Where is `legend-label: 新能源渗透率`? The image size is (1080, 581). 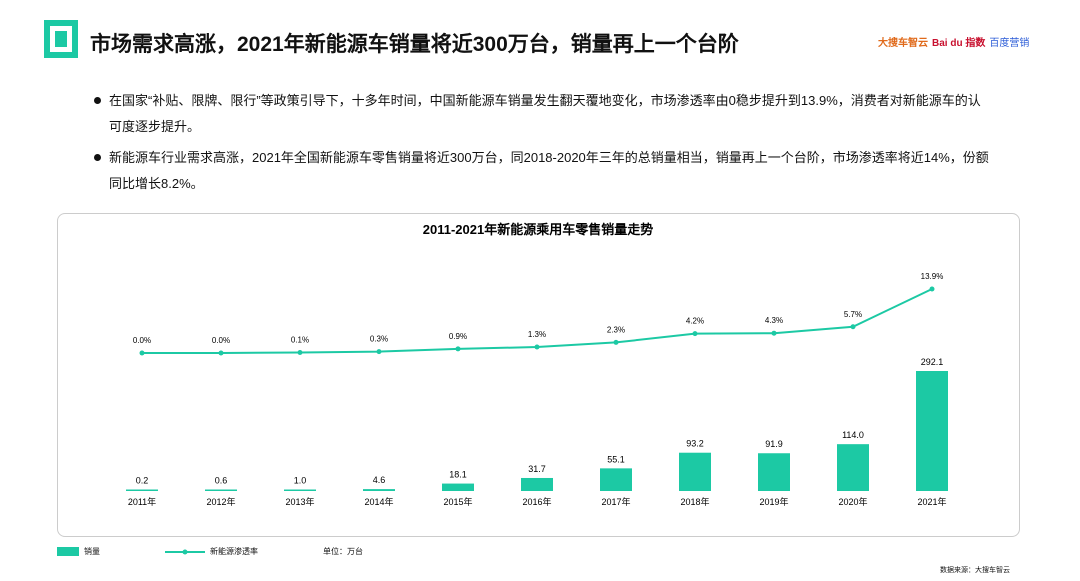
legend-label: 新能源渗透率 is located at coordinates (234, 551).